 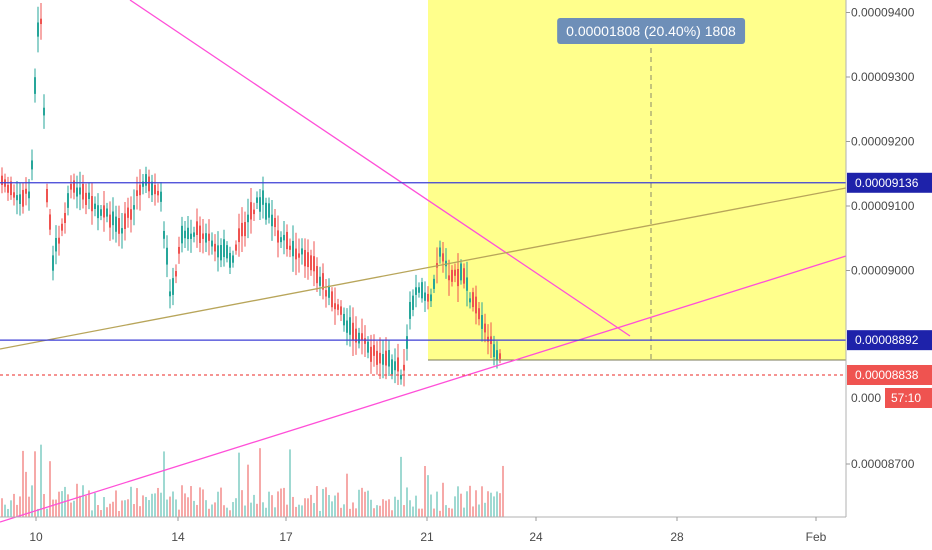 What do you see at coordinates (428, 530) in the screenshot?
I see `time-axis: 10 14 17 21 24 28 Feb` at bounding box center [428, 530].